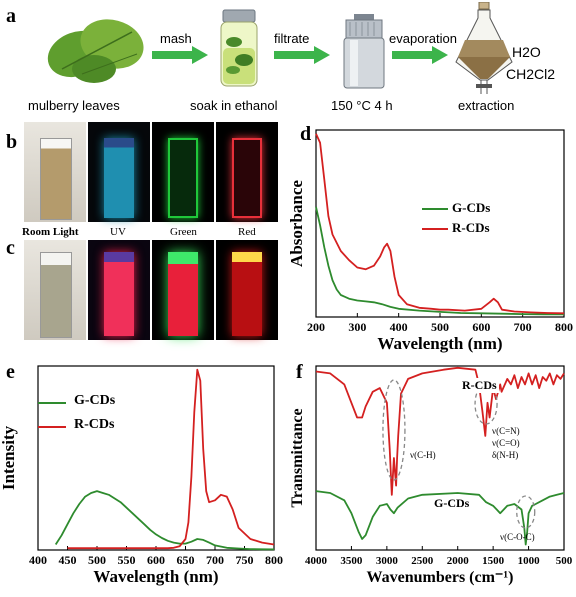  I want to click on cuvette-label-green: Green, so click(183, 232).